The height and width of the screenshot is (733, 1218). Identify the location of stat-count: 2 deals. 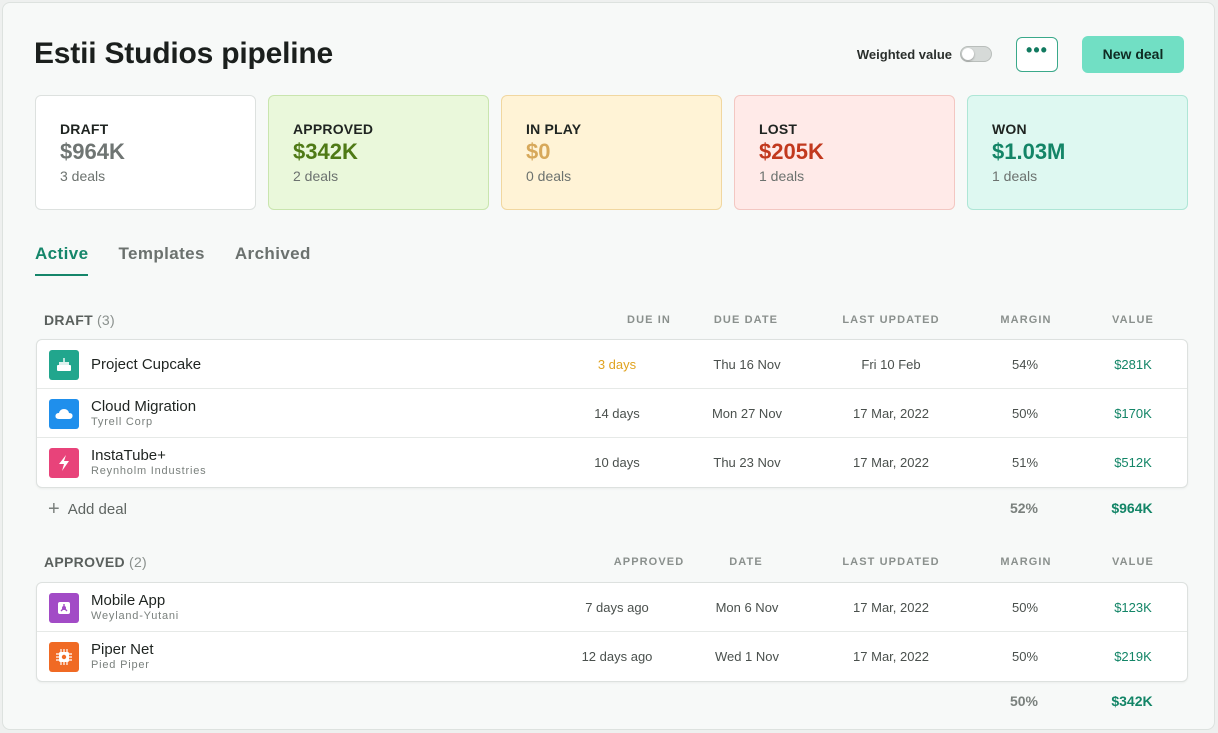
(316, 176).